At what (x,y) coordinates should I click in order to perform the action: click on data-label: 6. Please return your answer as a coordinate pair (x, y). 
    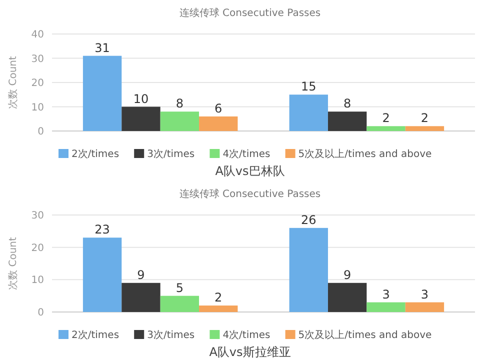
    Looking at the image, I should click on (218, 108).